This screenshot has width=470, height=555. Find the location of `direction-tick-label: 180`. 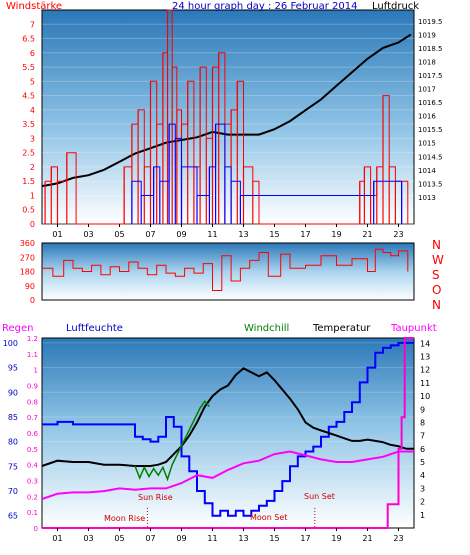

direction-tick-label: 180 is located at coordinates (27, 272).